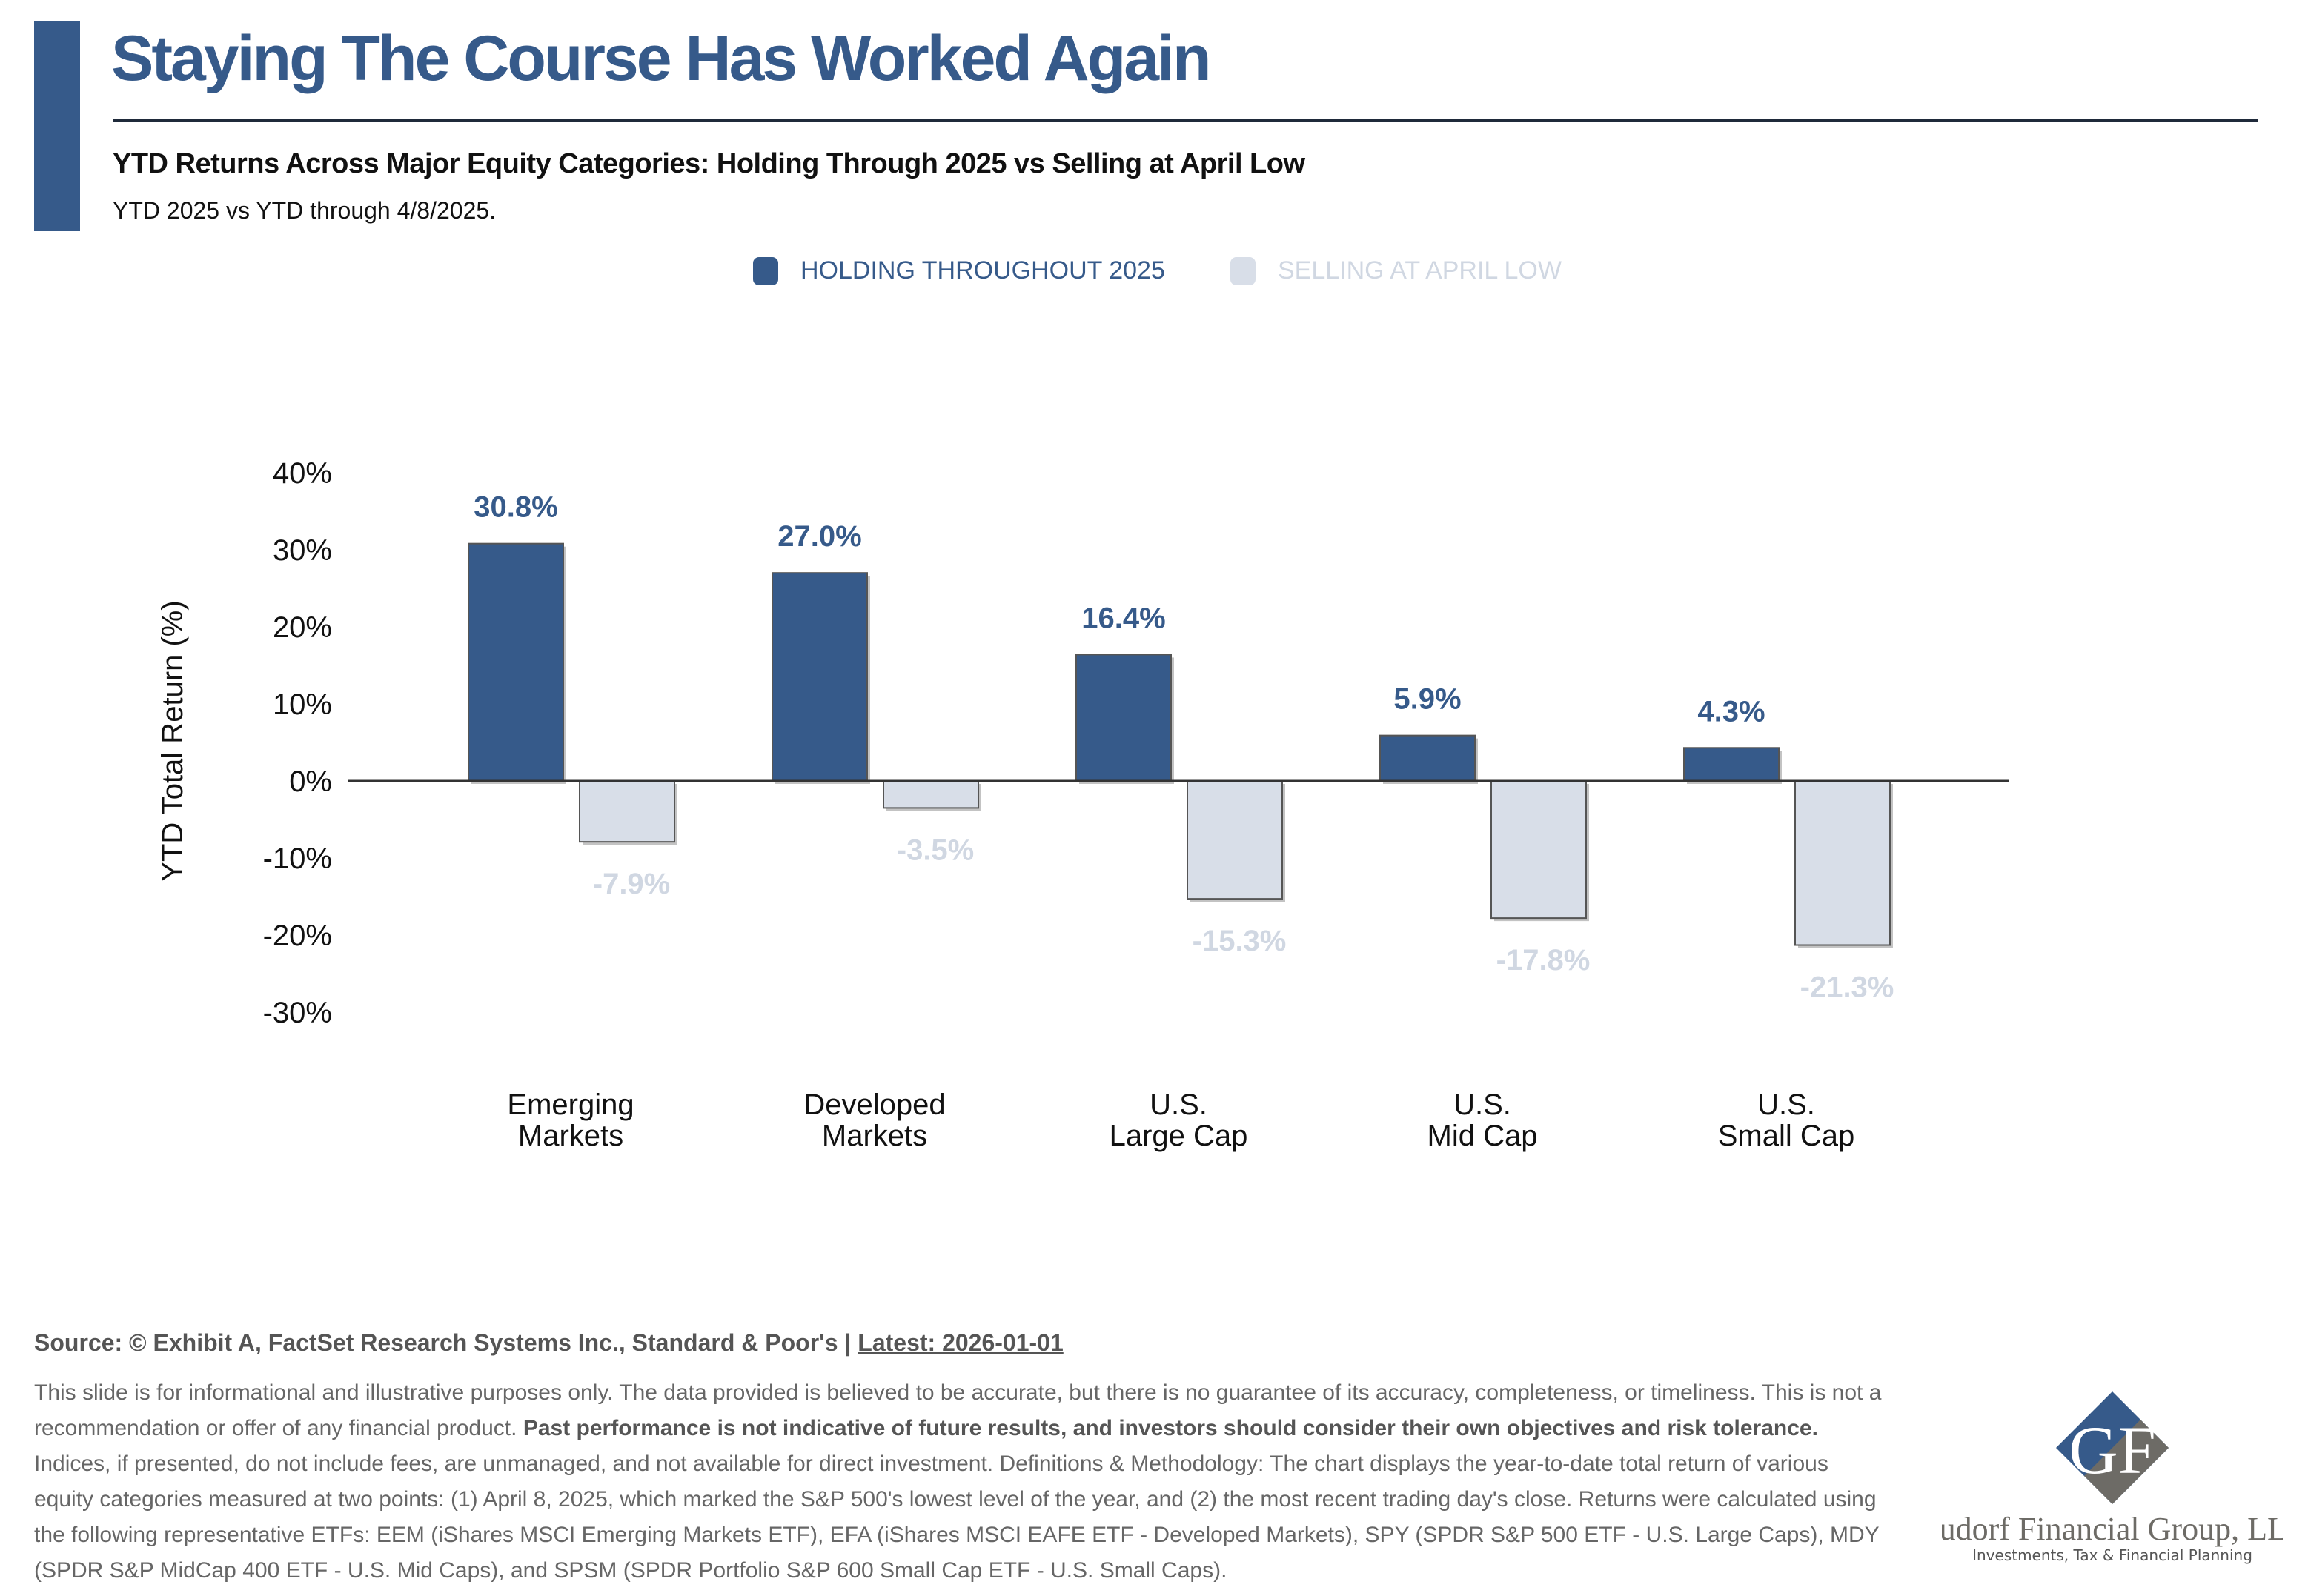 Image resolution: width=2308 pixels, height=1596 pixels. I want to click on y-tick-label: 40%, so click(302, 473).